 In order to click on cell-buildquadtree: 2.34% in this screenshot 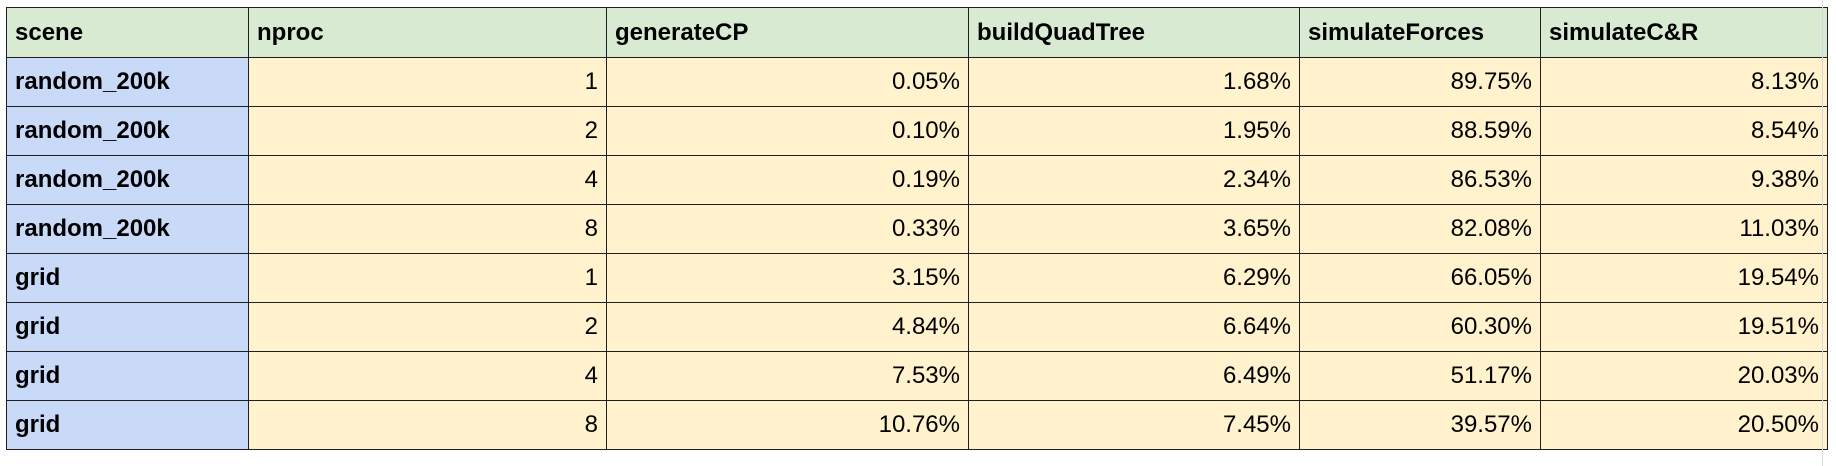, I will do `click(1134, 180)`.